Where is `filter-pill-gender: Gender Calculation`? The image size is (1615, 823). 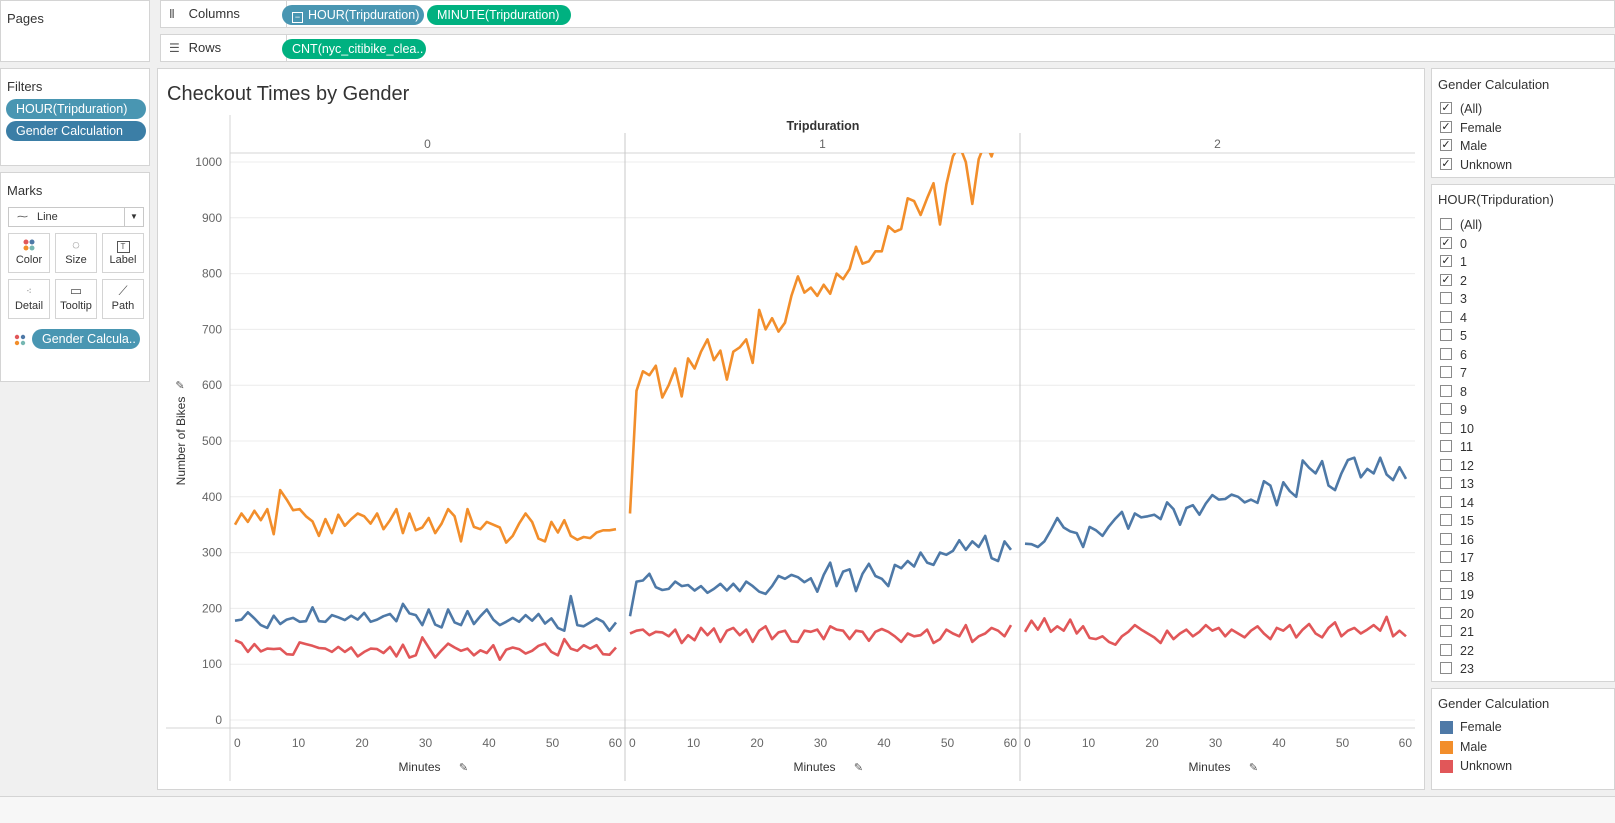 filter-pill-gender: Gender Calculation is located at coordinates (76, 131).